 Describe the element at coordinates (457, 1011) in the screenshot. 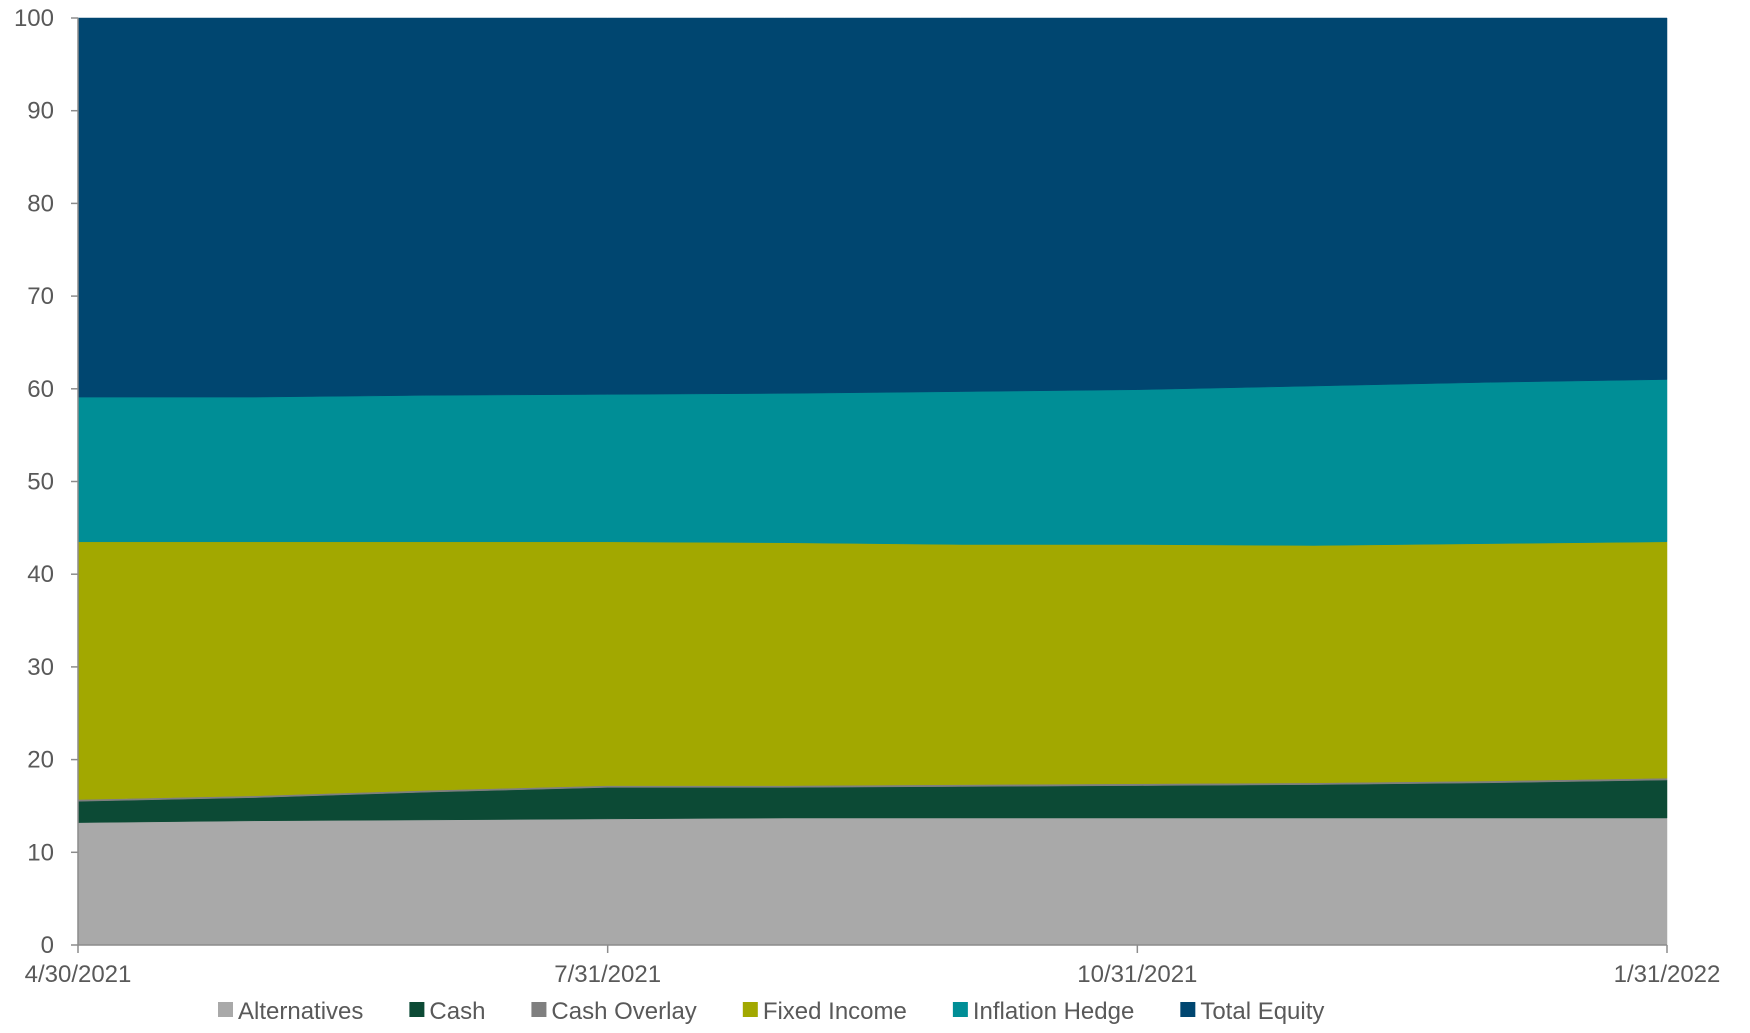

I see `legend-label: Cash` at that location.